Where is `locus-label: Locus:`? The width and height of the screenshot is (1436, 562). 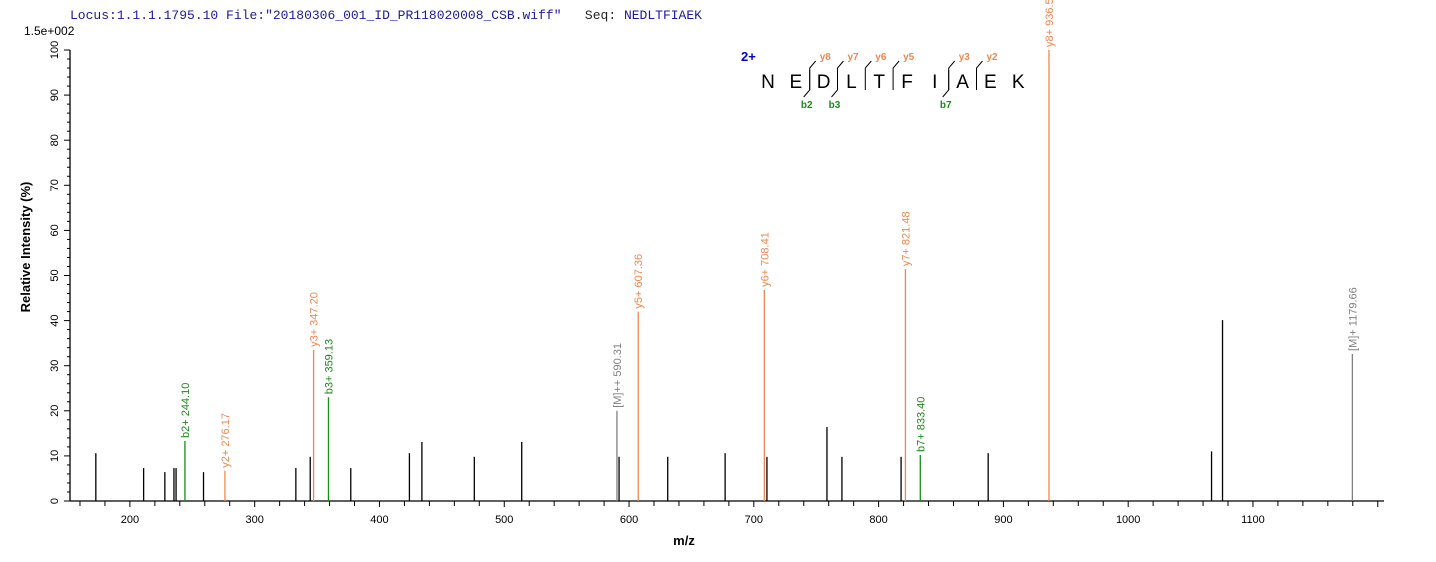 locus-label: Locus: is located at coordinates (93, 15).